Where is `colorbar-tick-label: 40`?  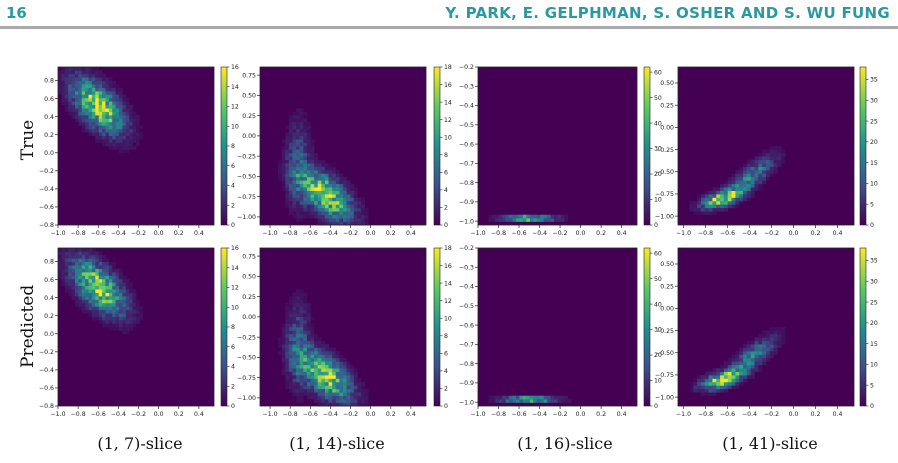 colorbar-tick-label: 40 is located at coordinates (658, 304).